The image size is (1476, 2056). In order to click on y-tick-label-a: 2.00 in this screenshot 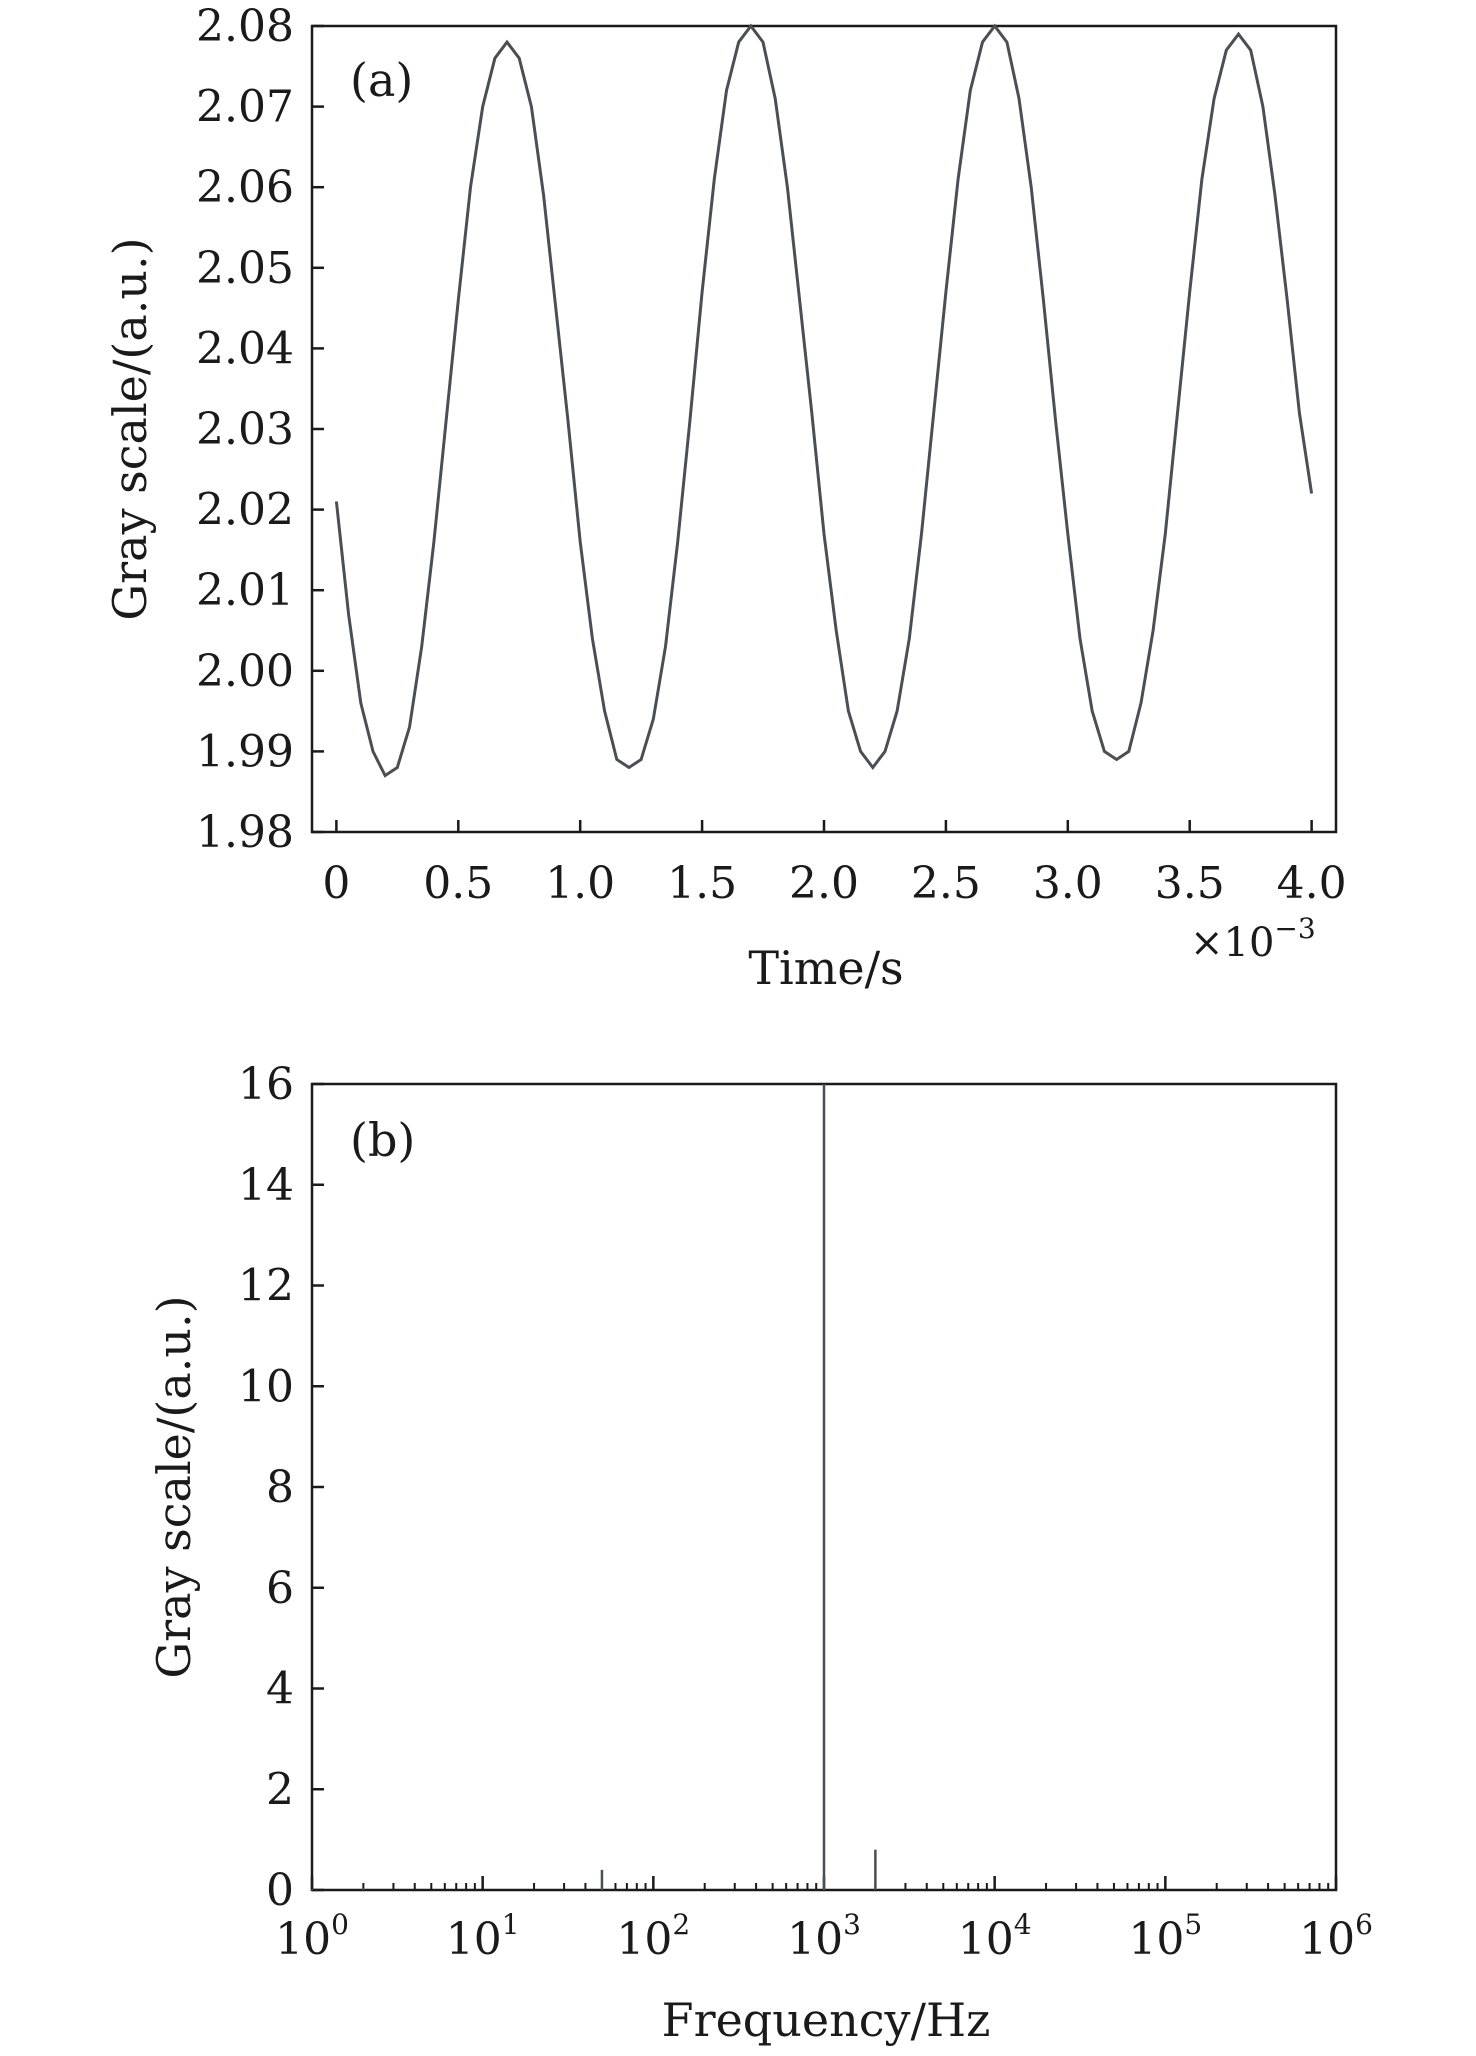, I will do `click(245, 671)`.